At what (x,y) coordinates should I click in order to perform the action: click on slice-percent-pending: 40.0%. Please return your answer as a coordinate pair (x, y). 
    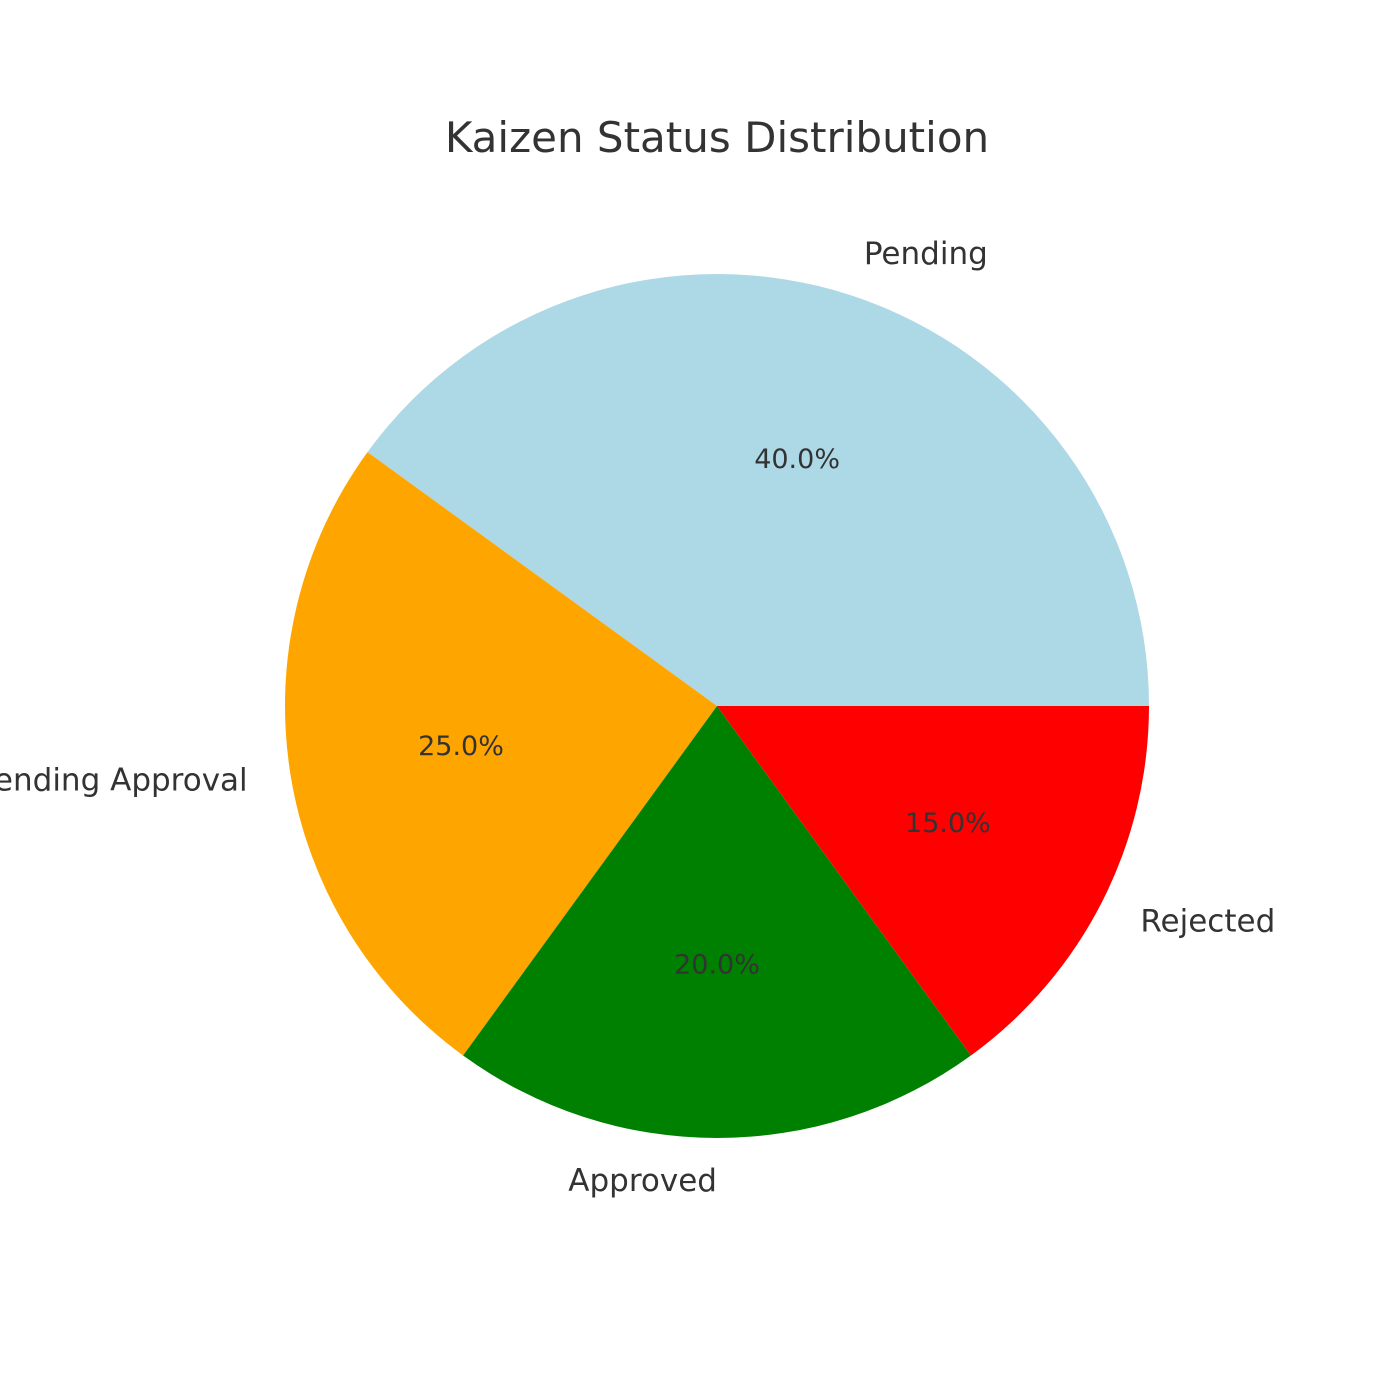
    Looking at the image, I should click on (797, 459).